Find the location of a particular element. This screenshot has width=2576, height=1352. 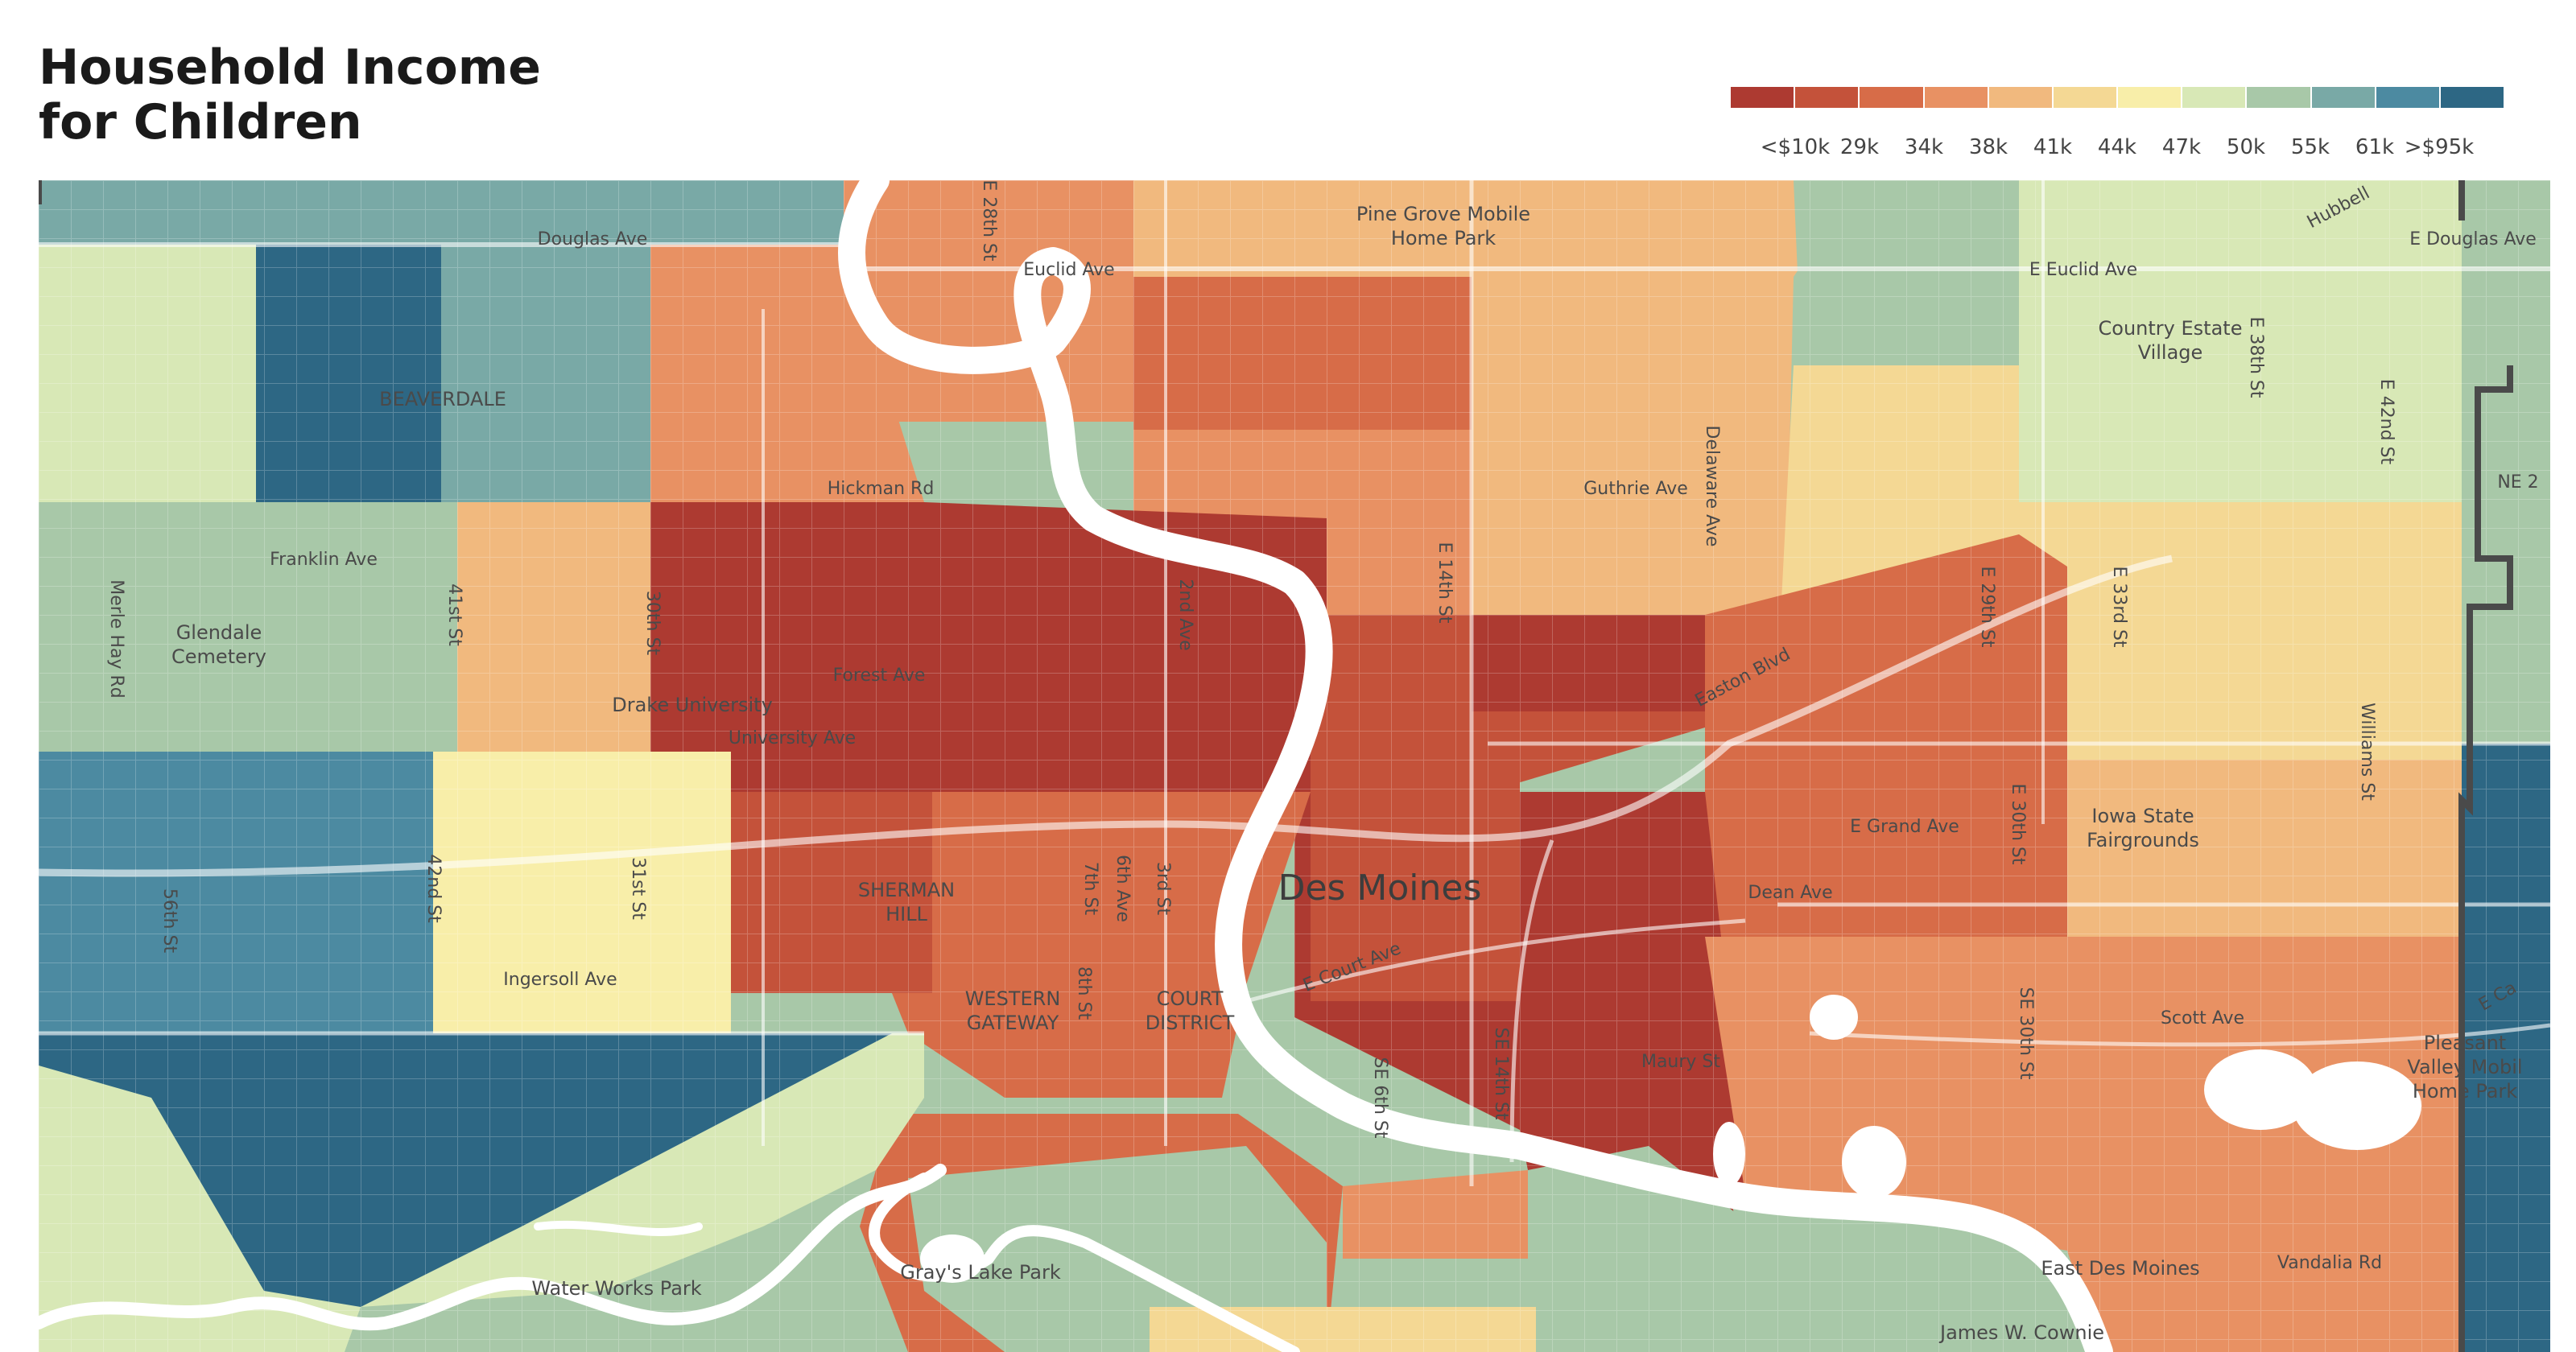

place-label: BEAVERDALE is located at coordinates (442, 399).